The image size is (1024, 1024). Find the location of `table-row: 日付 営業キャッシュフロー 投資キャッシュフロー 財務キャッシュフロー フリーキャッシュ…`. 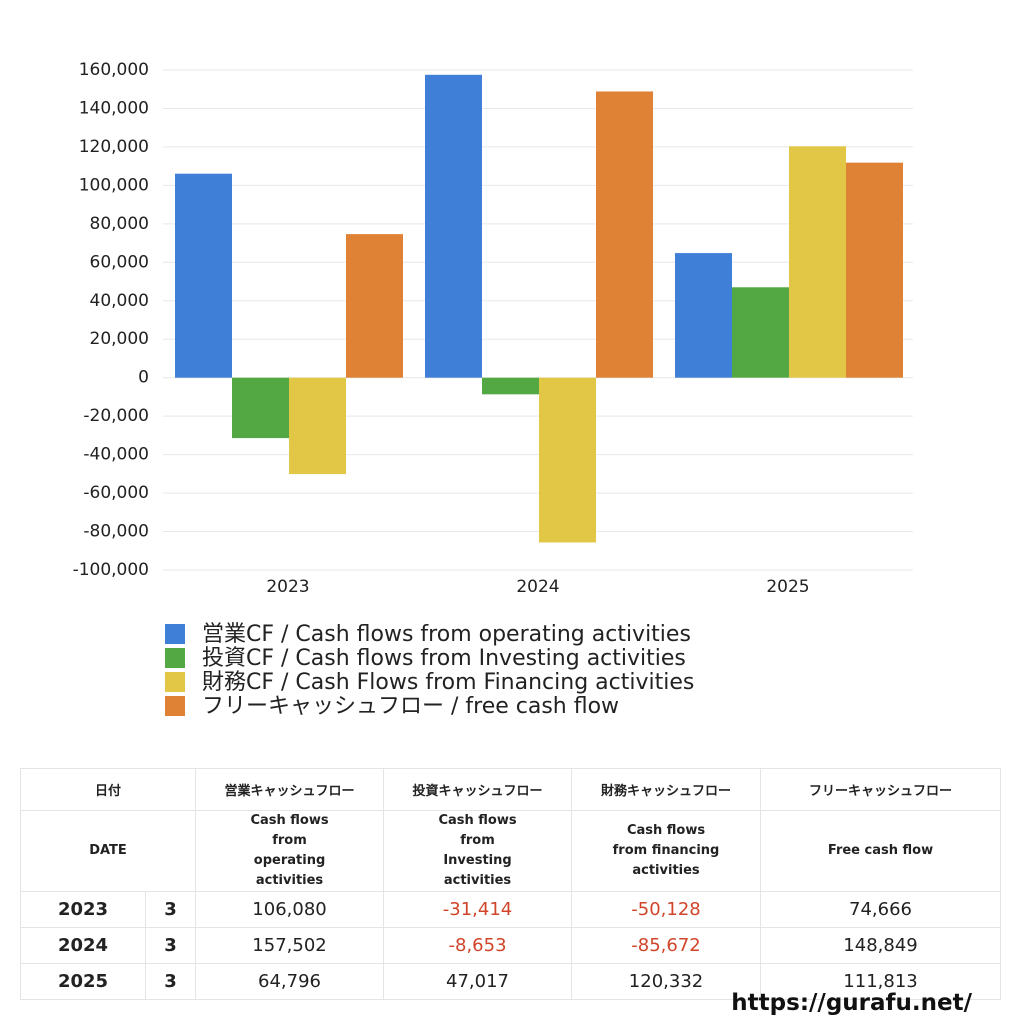

table-row: 日付 営業キャッシュフロー 投資キャッシュフロー 財務キャッシュフロー フリーキャッシュ… is located at coordinates (510, 789).